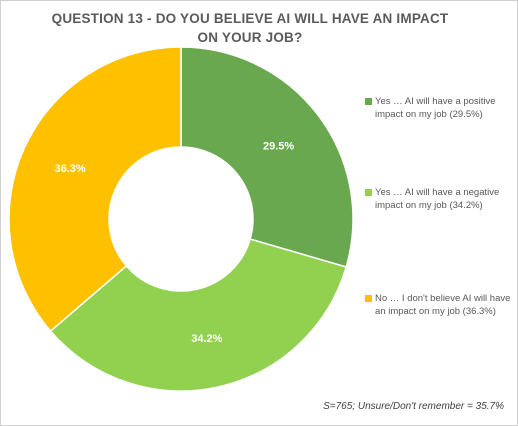 This screenshot has width=518, height=426. What do you see at coordinates (70, 169) in the screenshot?
I see `slice-label-no-impact: 36.3%` at bounding box center [70, 169].